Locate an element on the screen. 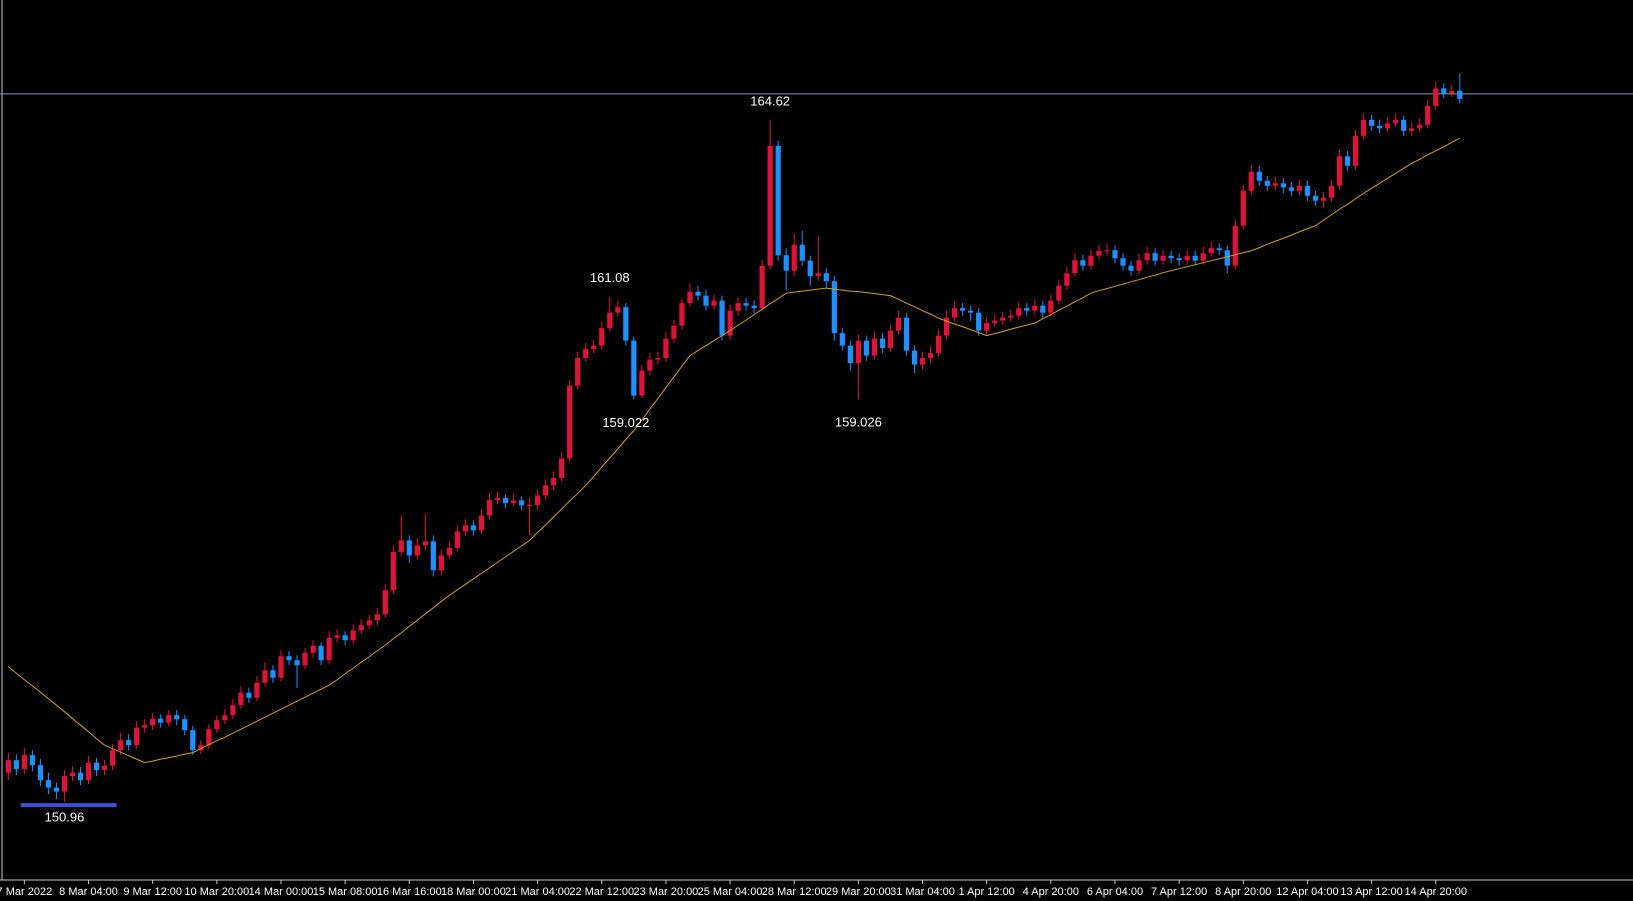 This screenshot has height=901, width=1633. x-tick-label: 7 Mar 2022 is located at coordinates (26, 892).